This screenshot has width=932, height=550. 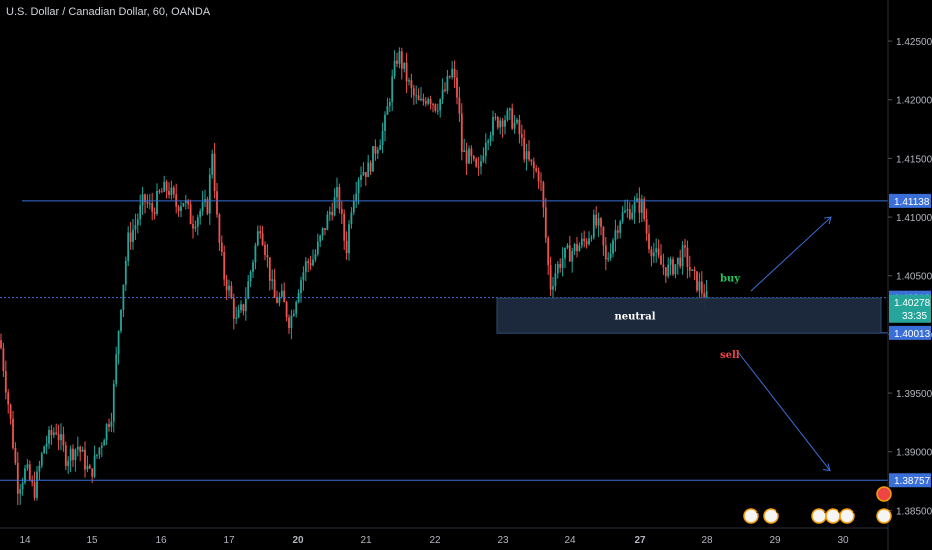 I want to click on event-badge, so click(x=847, y=516).